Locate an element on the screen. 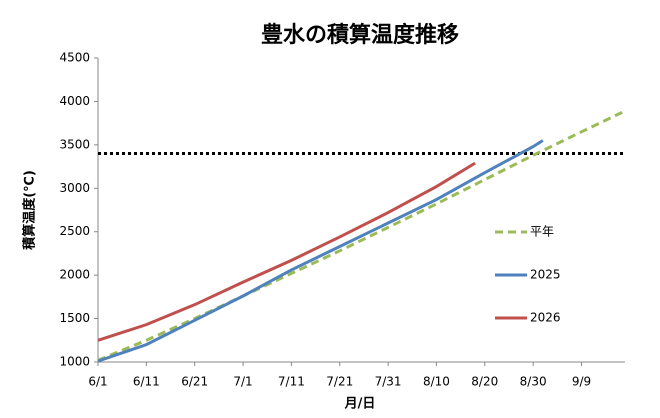 The width and height of the screenshot is (660, 418). y-tick-label: 4500 is located at coordinates (74, 58).